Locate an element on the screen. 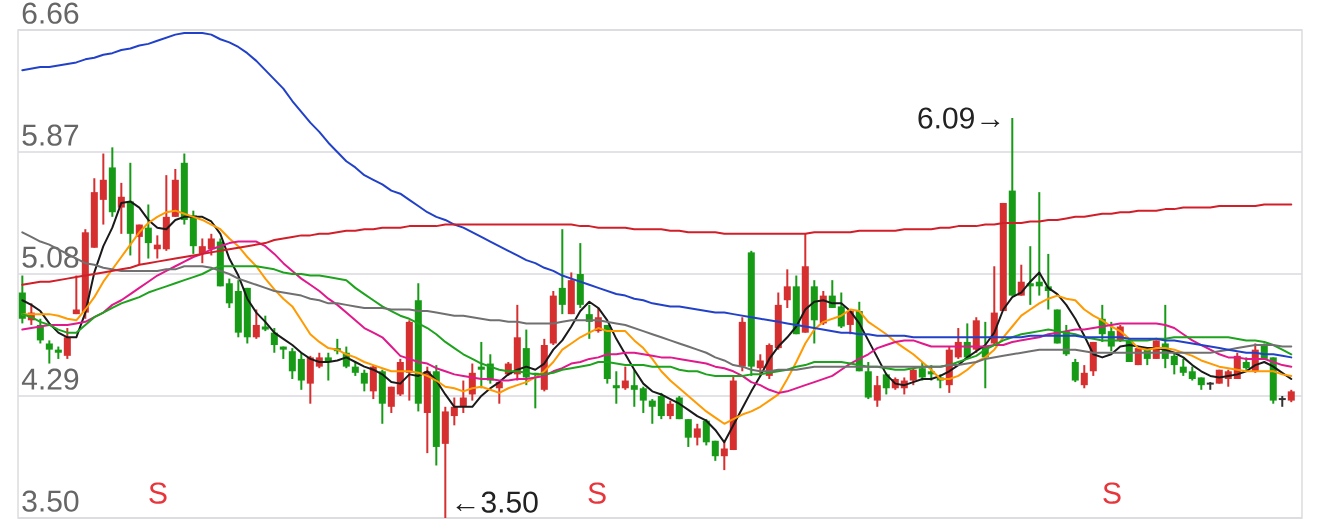 Image resolution: width=1320 pixels, height=526 pixels. annotation: ←3.50 is located at coordinates (497, 502).